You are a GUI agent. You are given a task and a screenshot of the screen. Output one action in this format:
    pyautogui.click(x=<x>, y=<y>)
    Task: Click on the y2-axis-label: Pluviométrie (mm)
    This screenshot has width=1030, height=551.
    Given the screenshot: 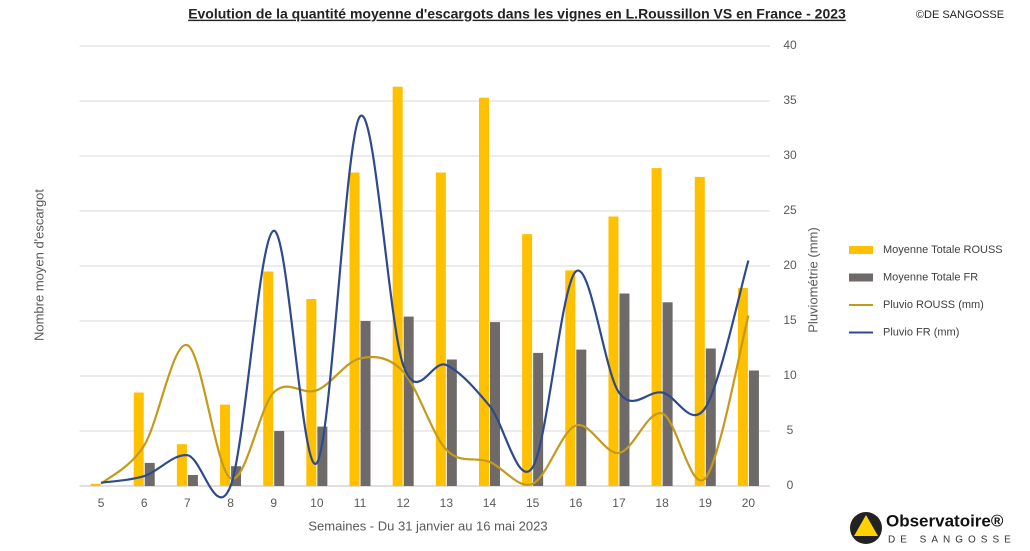 What is the action you would take?
    pyautogui.click(x=812, y=279)
    